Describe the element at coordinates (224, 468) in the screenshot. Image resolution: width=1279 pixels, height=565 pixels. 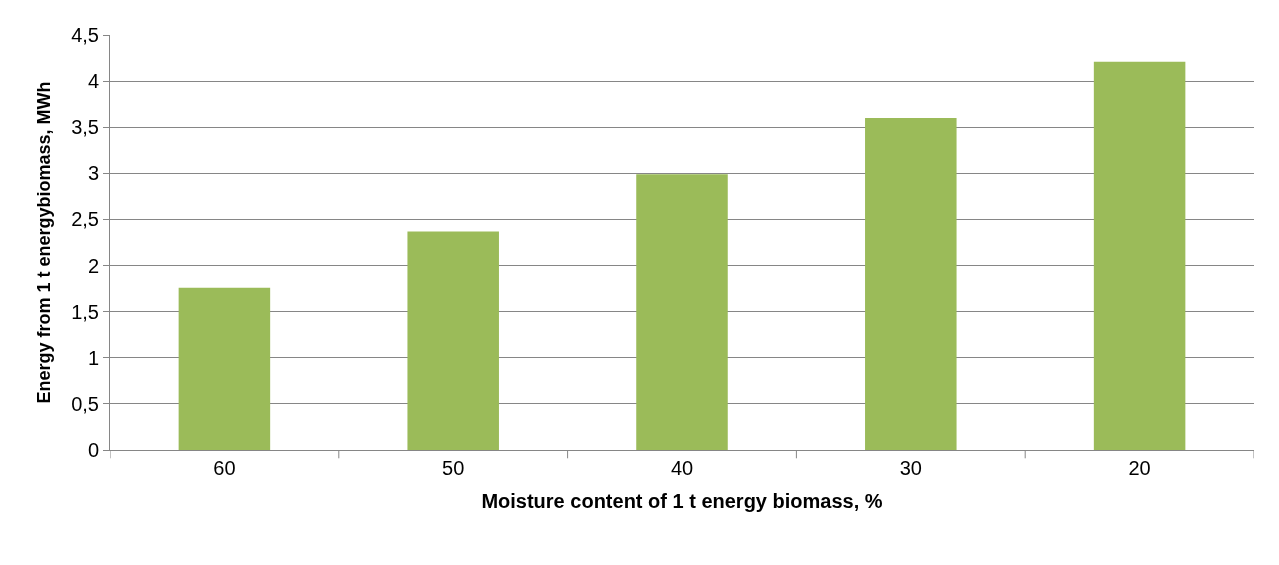
I see `x-tick-label: 60` at that location.